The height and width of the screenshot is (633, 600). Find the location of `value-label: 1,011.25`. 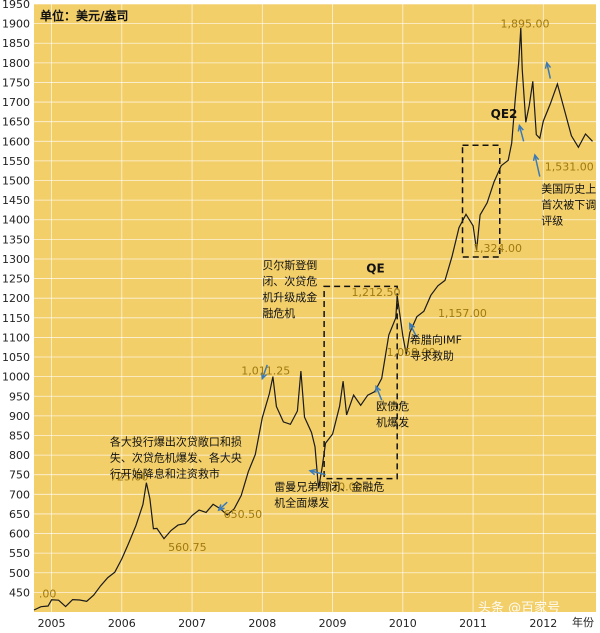

value-label: 1,011.25 is located at coordinates (265, 371).